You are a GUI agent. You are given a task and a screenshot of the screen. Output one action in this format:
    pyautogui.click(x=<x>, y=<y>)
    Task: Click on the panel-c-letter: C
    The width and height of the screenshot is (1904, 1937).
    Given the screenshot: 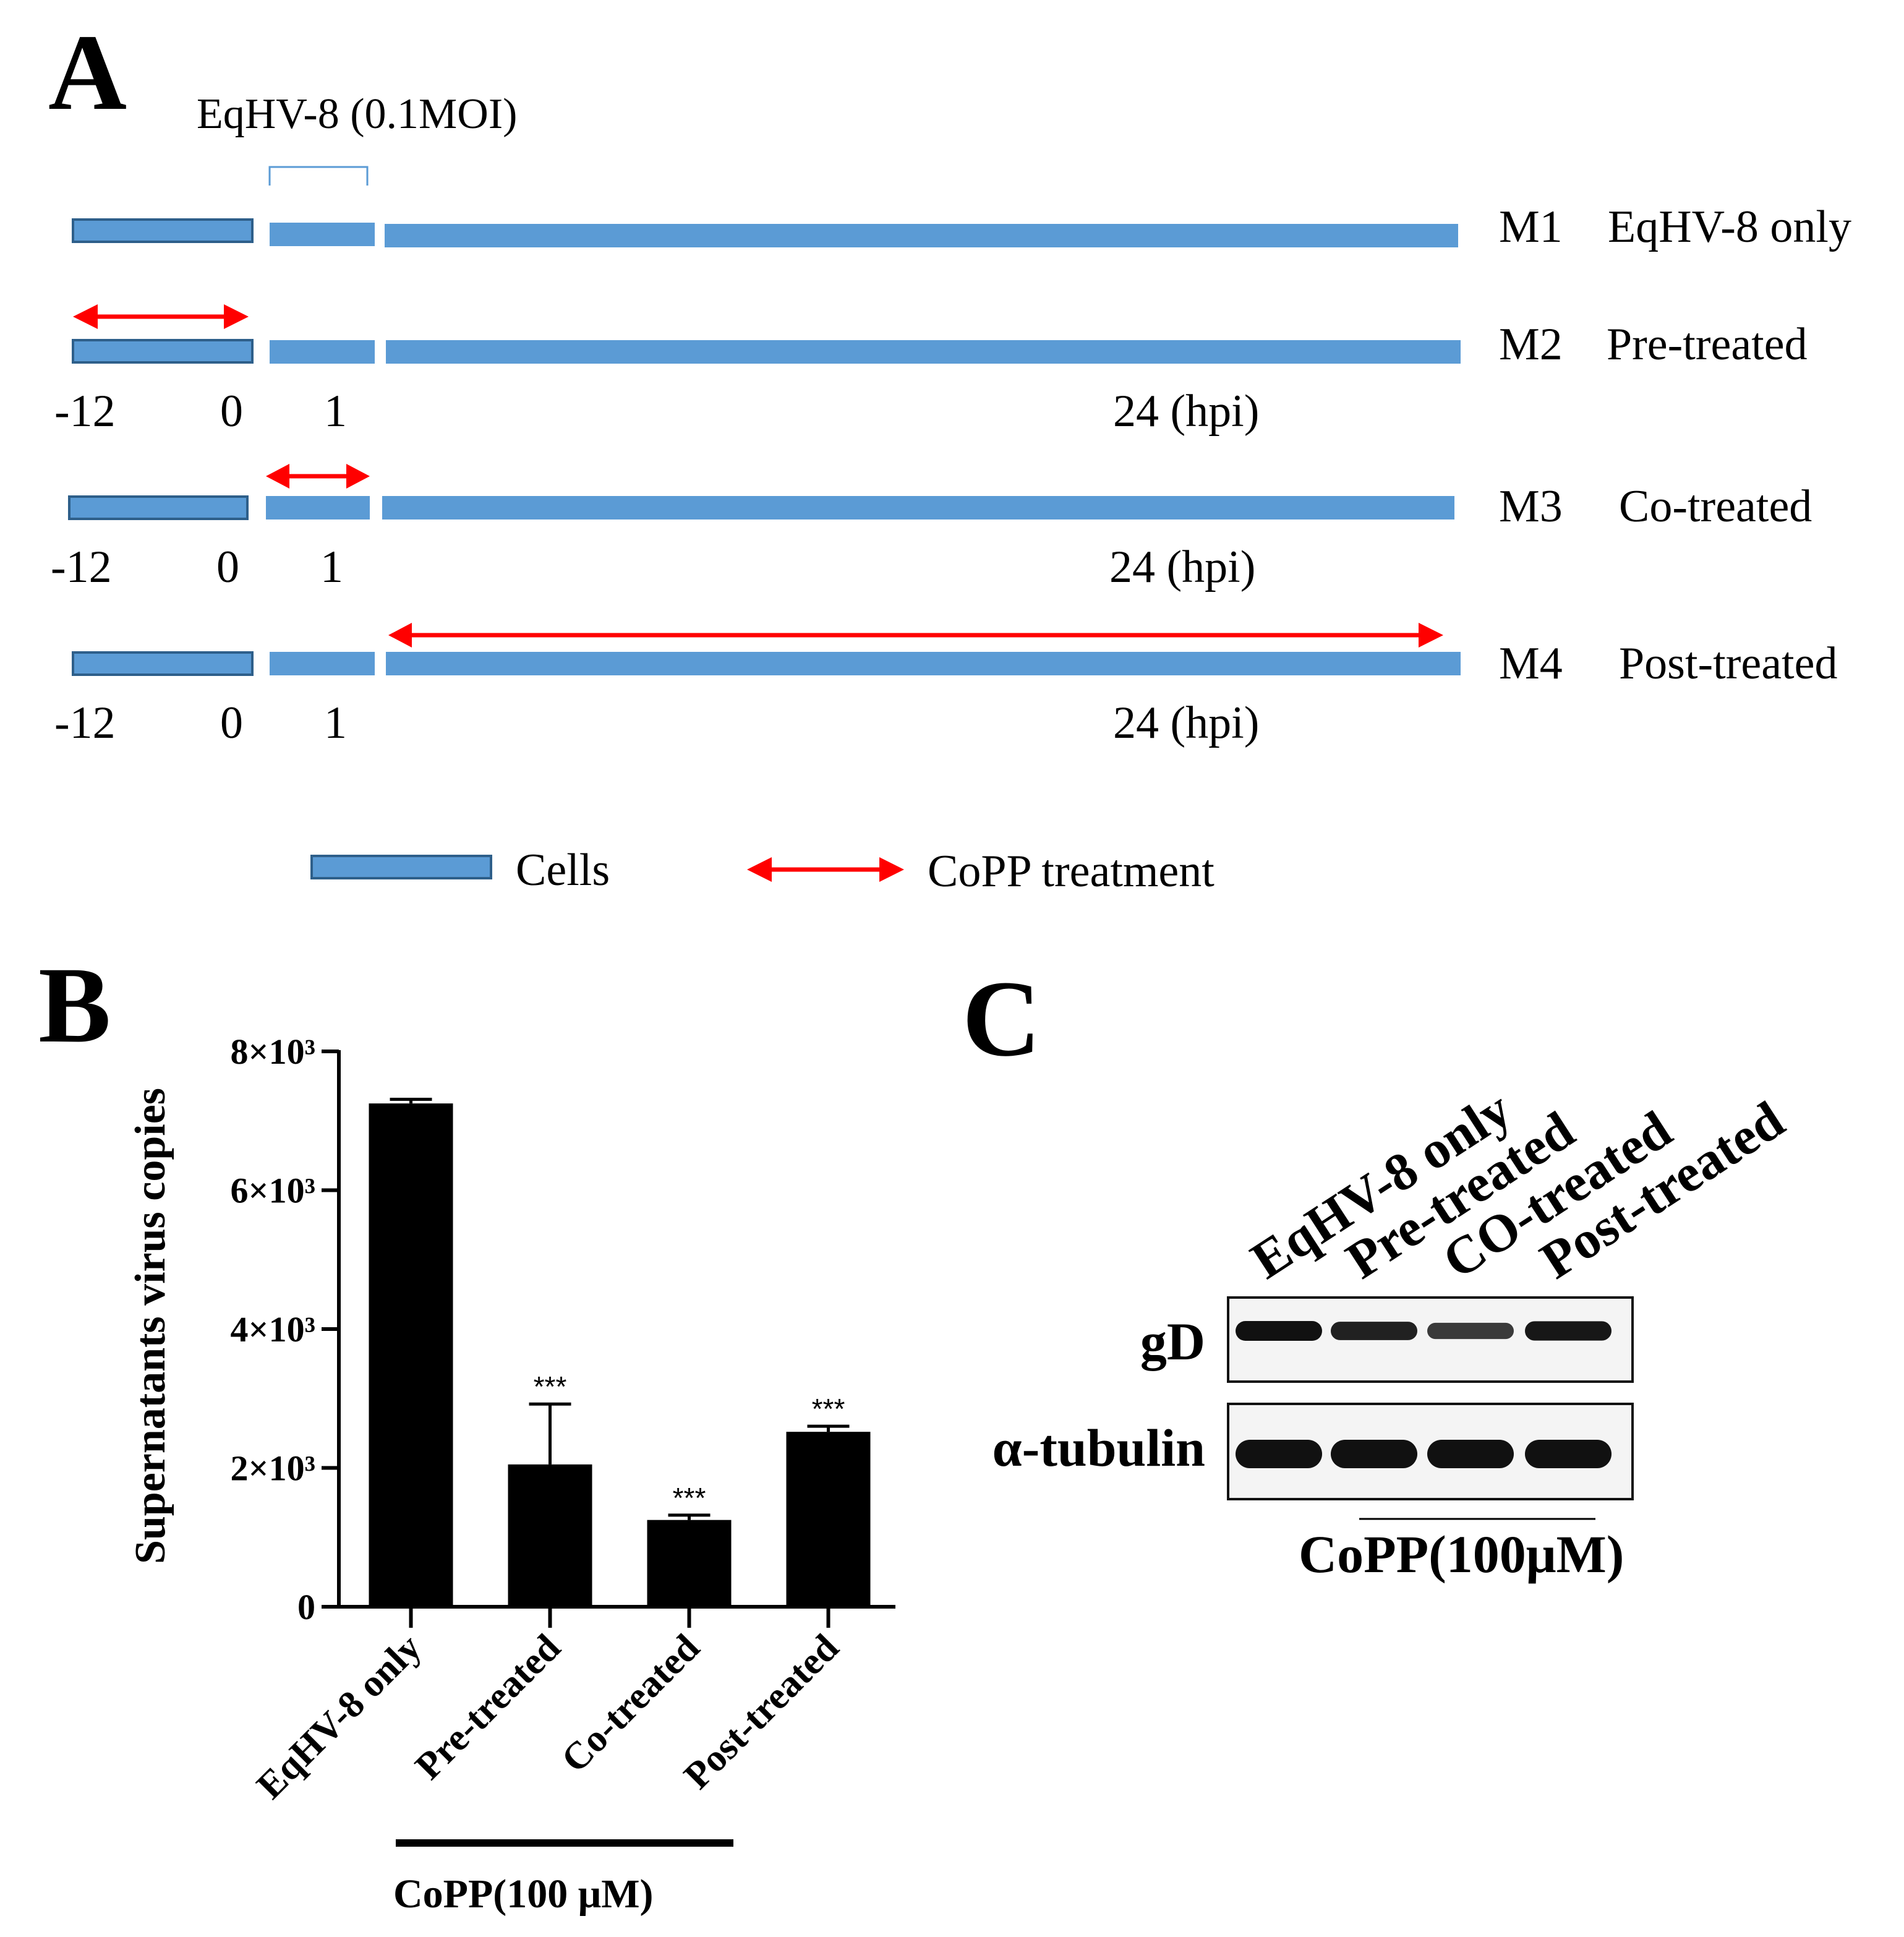 What is the action you would take?
    pyautogui.click(x=1001, y=1019)
    